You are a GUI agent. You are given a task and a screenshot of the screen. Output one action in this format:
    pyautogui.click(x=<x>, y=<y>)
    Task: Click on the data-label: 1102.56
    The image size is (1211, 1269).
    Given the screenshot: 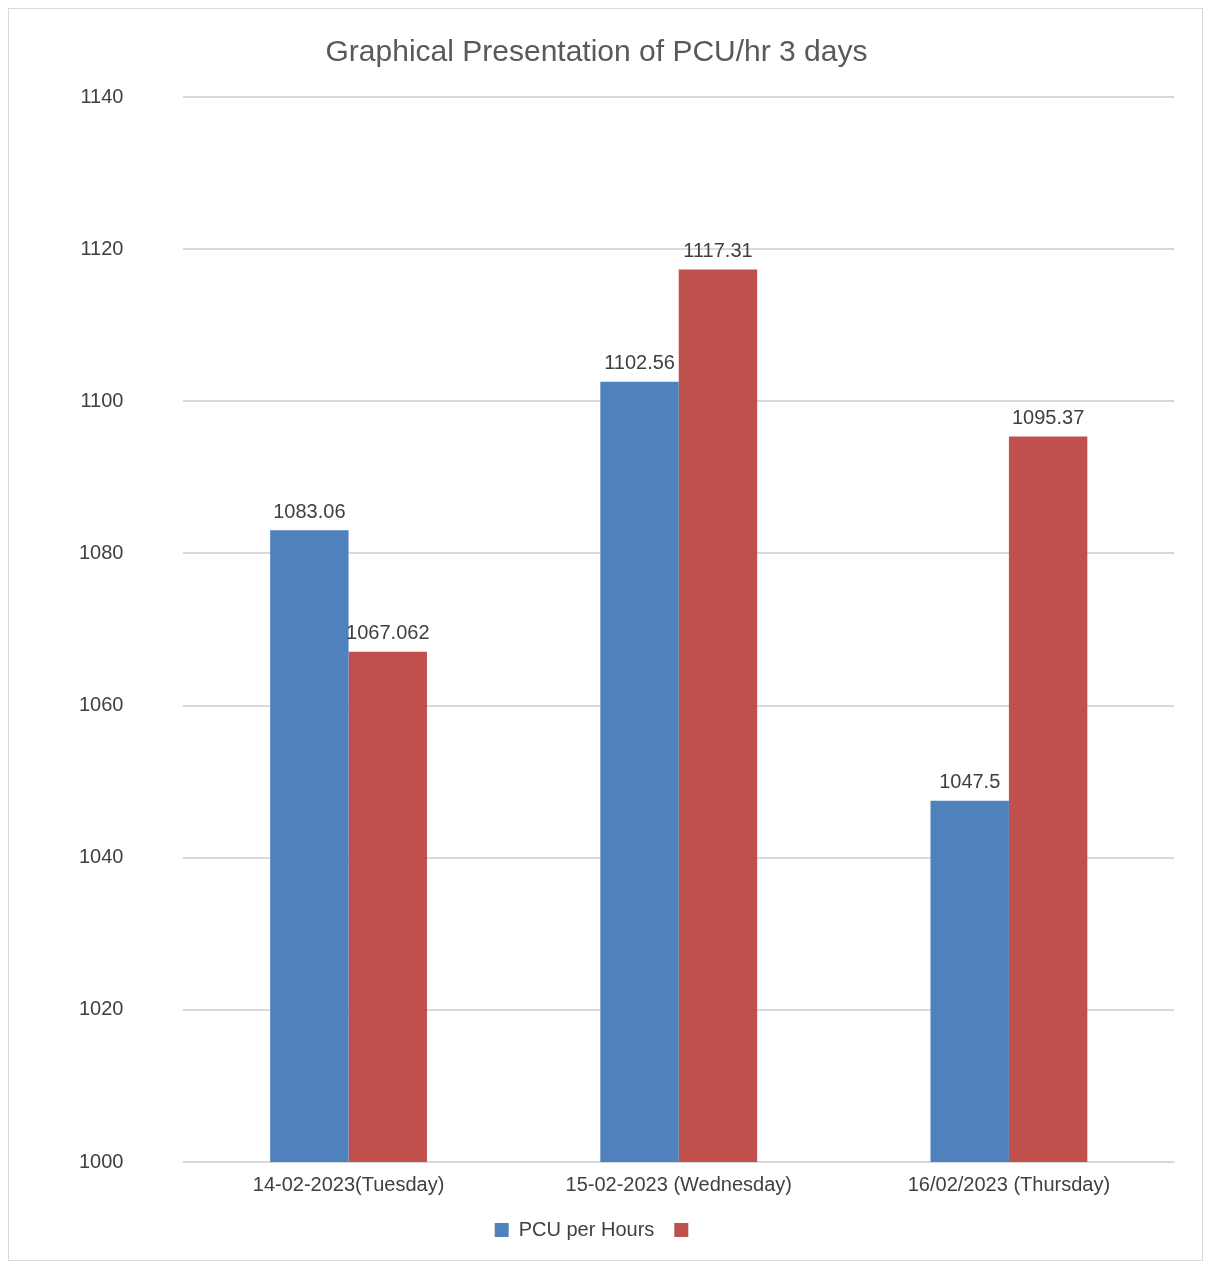 What is the action you would take?
    pyautogui.click(x=639, y=362)
    